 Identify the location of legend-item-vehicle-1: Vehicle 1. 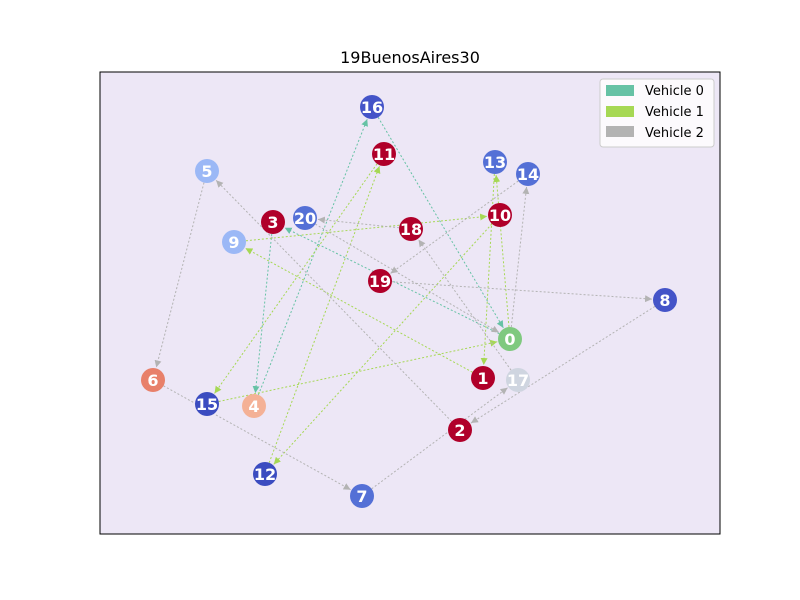
(655, 112).